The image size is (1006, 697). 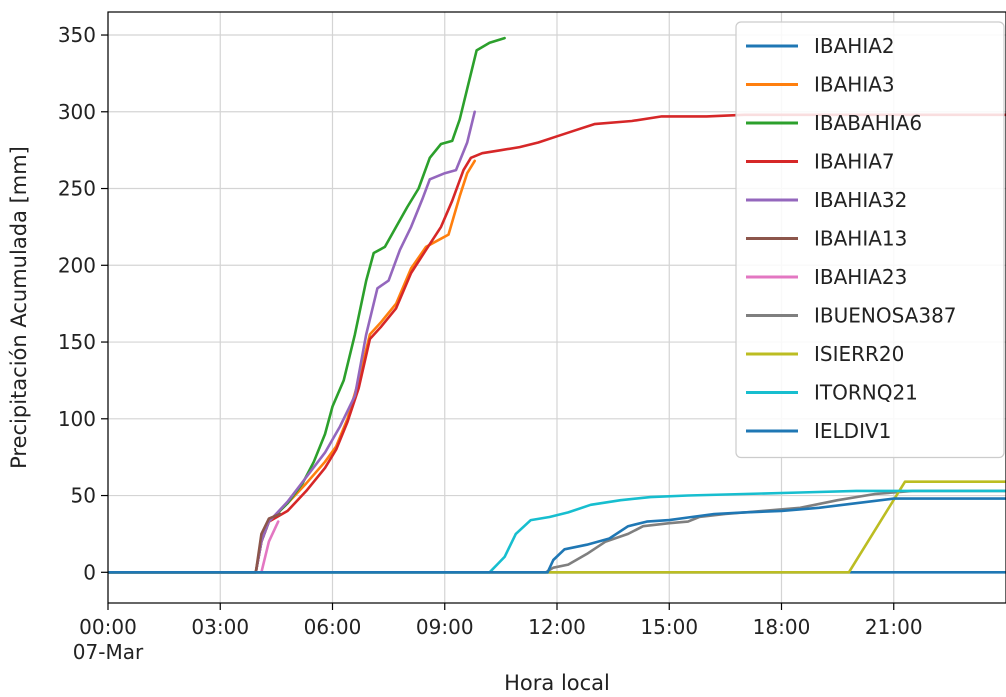 What do you see at coordinates (852, 431) in the screenshot?
I see `legend-label: IELDIV1` at bounding box center [852, 431].